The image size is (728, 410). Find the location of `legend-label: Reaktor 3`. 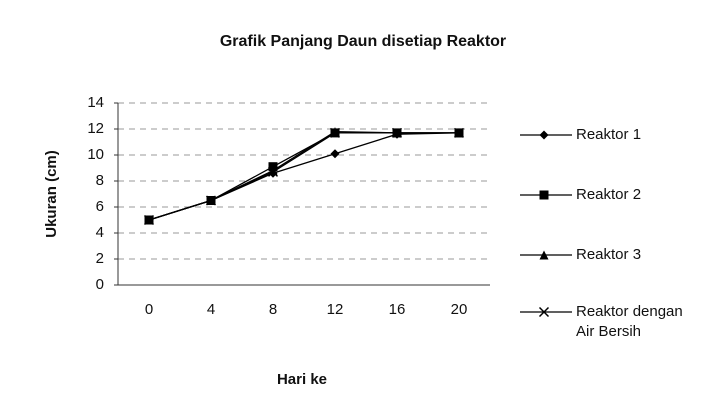

legend-label: Reaktor 3 is located at coordinates (609, 254).